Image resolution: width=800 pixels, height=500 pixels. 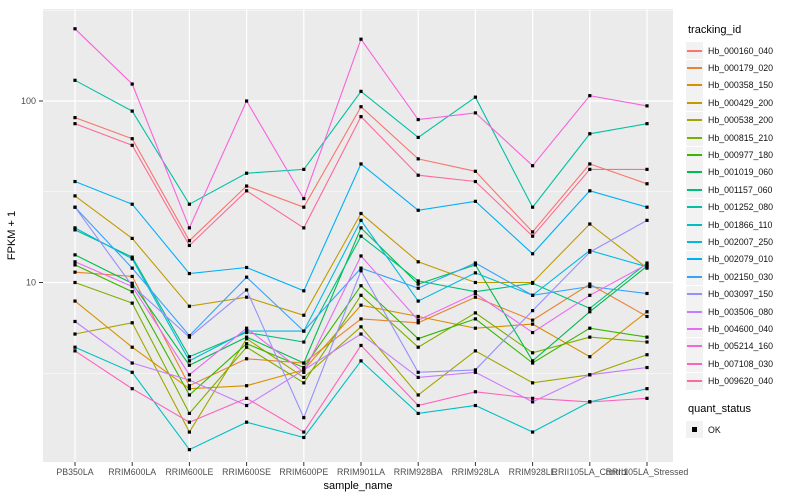 What do you see at coordinates (742, 51) in the screenshot?
I see `legend-item-Hb_000160_040: Hb_000160_040` at bounding box center [742, 51].